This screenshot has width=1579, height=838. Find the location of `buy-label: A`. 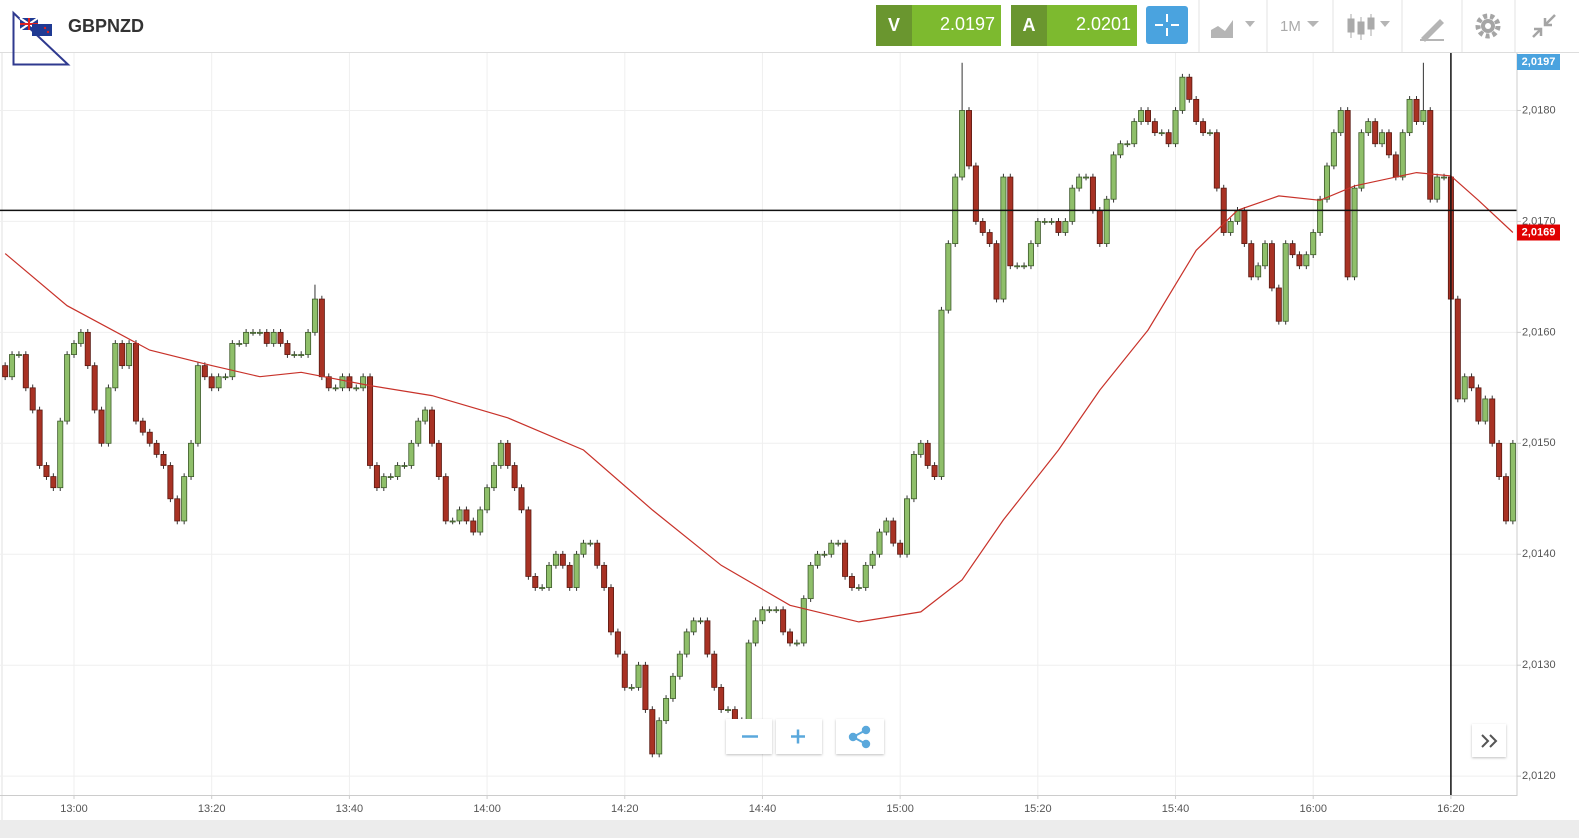

buy-label: A is located at coordinates (1029, 25).